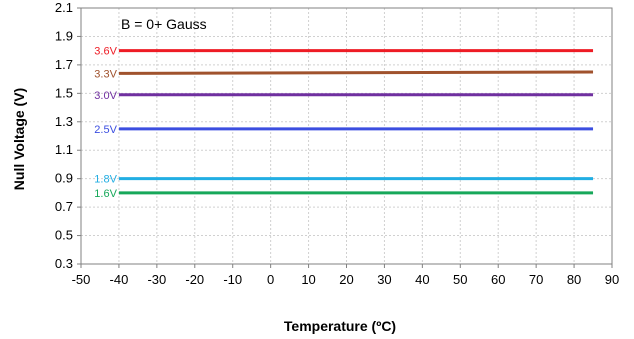  Describe the element at coordinates (64, 121) in the screenshot. I see `y-tick-label: 1.3` at that location.